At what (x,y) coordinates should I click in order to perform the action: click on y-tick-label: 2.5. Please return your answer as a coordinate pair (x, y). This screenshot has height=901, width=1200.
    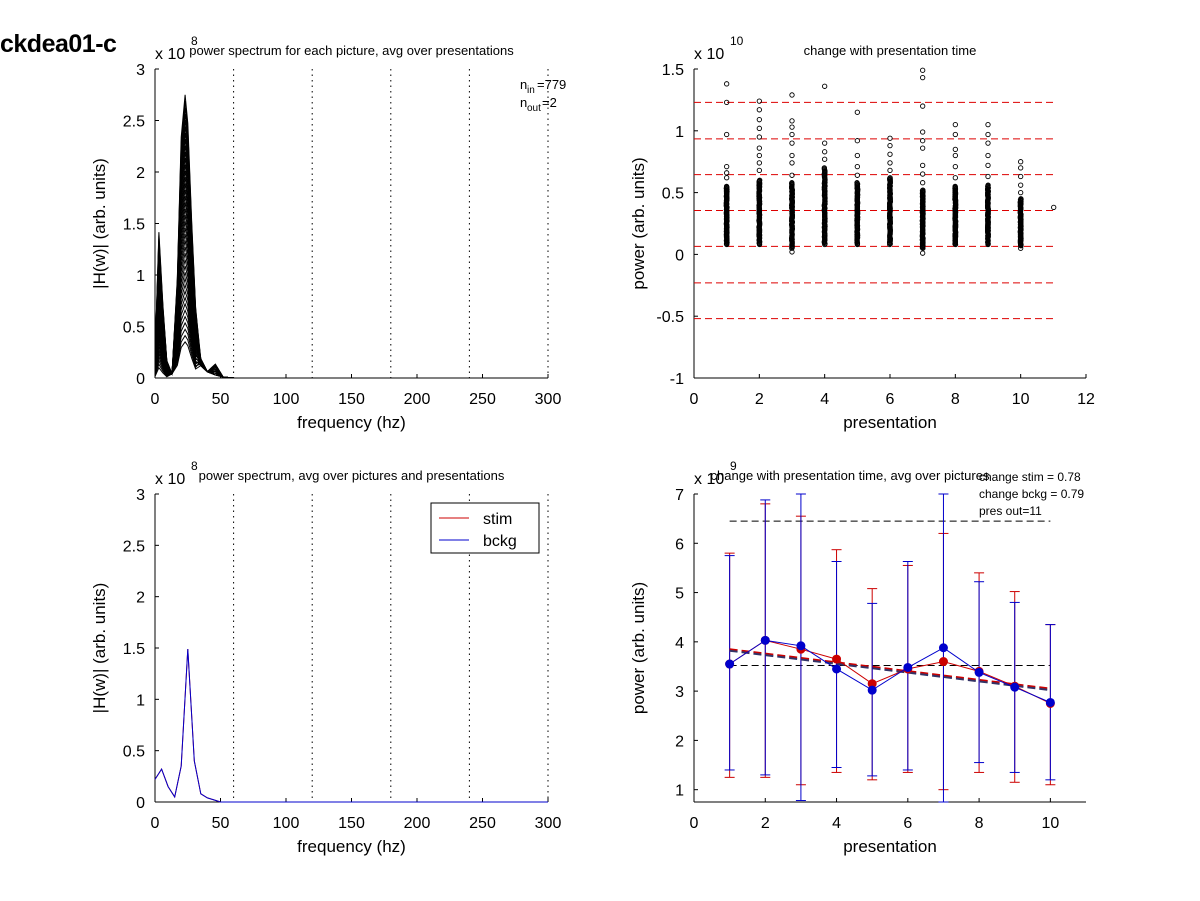
    Looking at the image, I should click on (134, 546).